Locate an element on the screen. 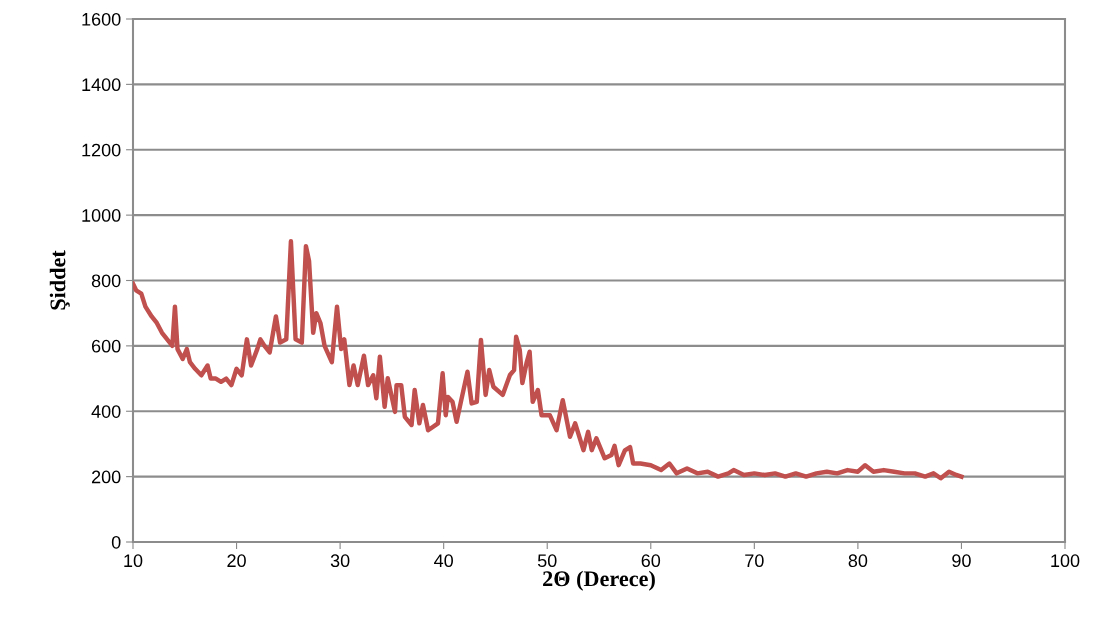  y-tick-label: 1200 is located at coordinates (101, 150).